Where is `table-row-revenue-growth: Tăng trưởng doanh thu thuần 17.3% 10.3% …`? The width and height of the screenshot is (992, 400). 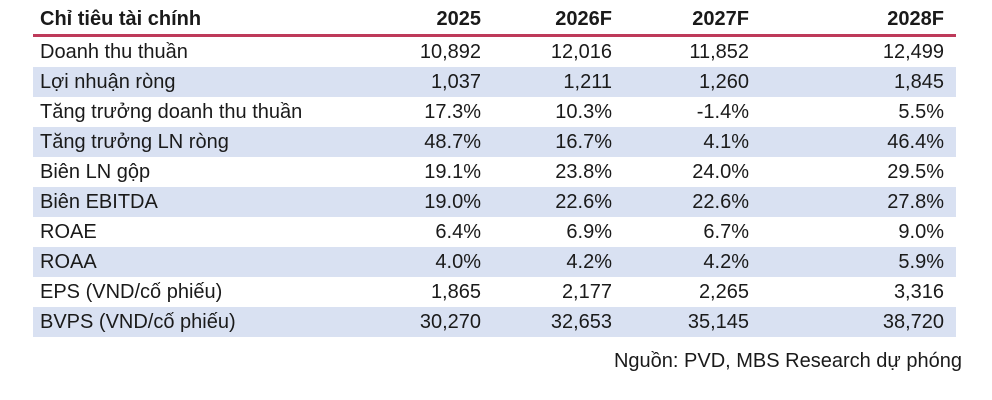
table-row-revenue-growth: Tăng trưởng doanh thu thuần 17.3% 10.3% … is located at coordinates (494, 112).